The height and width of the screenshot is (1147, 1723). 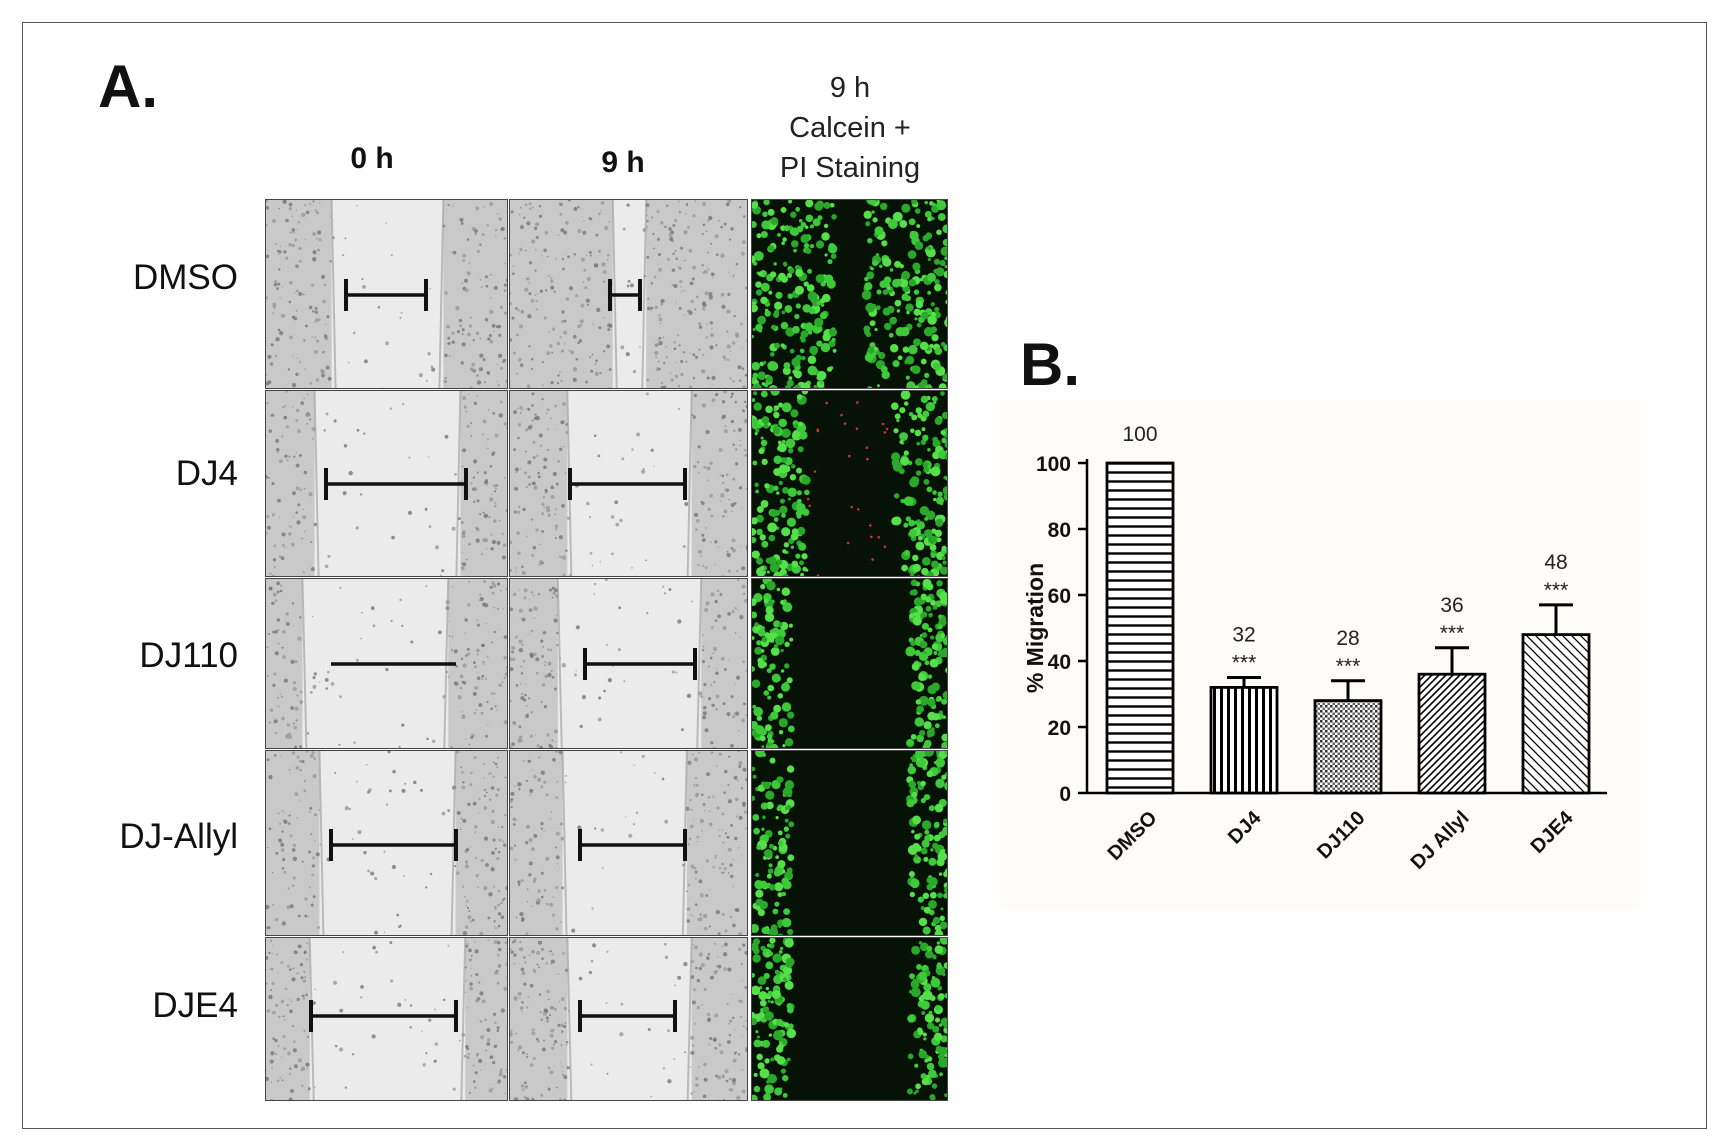 What do you see at coordinates (1451, 605) in the screenshot?
I see `value-label: 36` at bounding box center [1451, 605].